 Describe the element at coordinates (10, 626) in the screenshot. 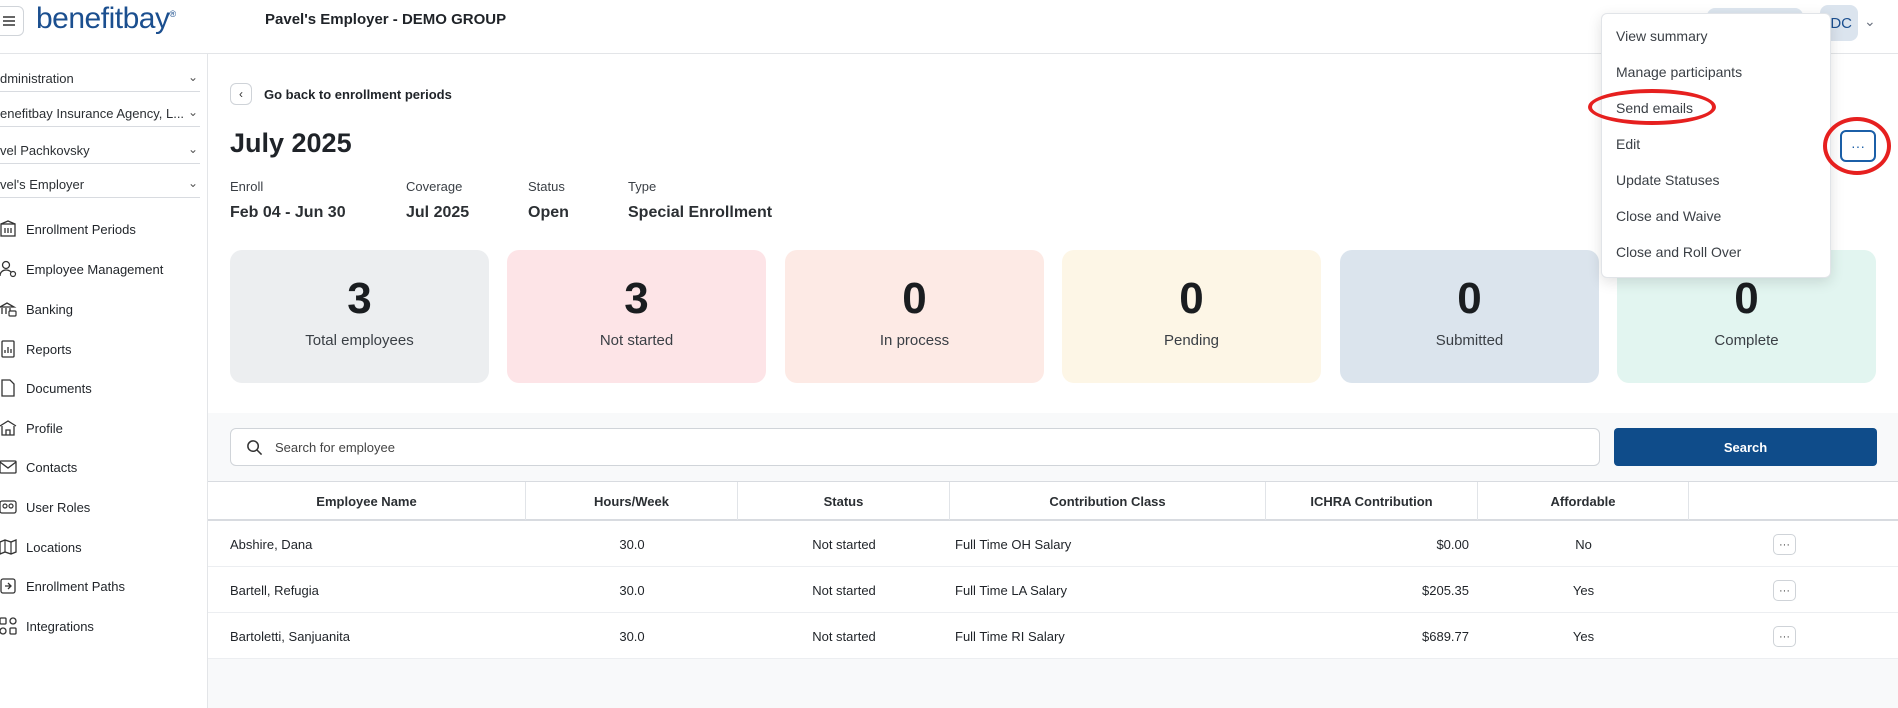

I see `integration-icon` at that location.